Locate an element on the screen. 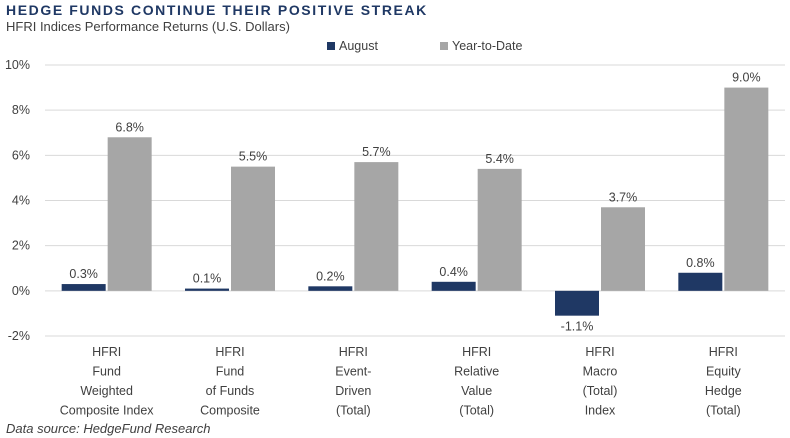 The width and height of the screenshot is (790, 438). x-category-label: of Funds is located at coordinates (230, 391).